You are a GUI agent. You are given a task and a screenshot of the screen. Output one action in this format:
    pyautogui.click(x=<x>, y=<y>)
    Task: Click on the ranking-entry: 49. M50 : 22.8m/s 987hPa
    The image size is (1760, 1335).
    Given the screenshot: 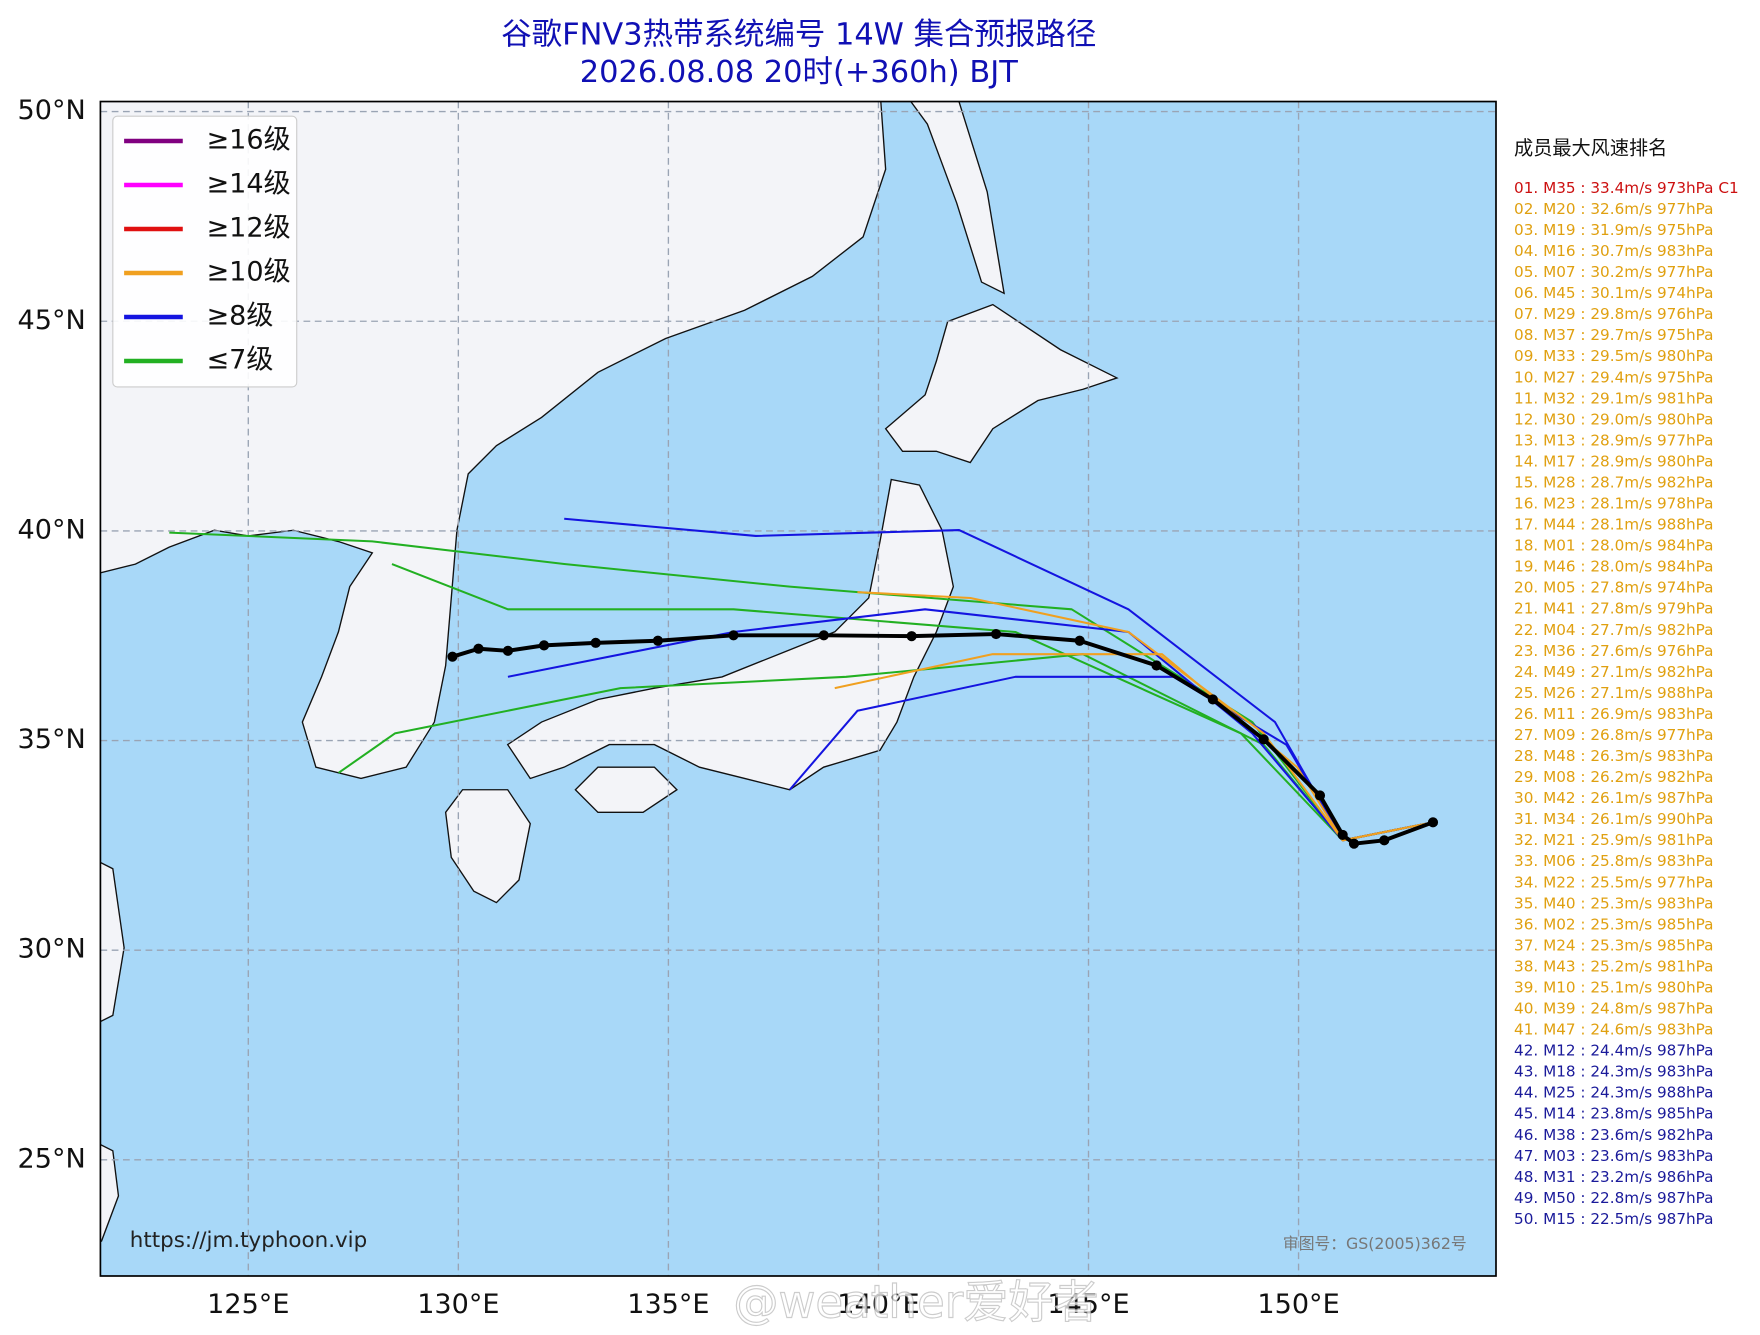 What is the action you would take?
    pyautogui.click(x=1613, y=1198)
    